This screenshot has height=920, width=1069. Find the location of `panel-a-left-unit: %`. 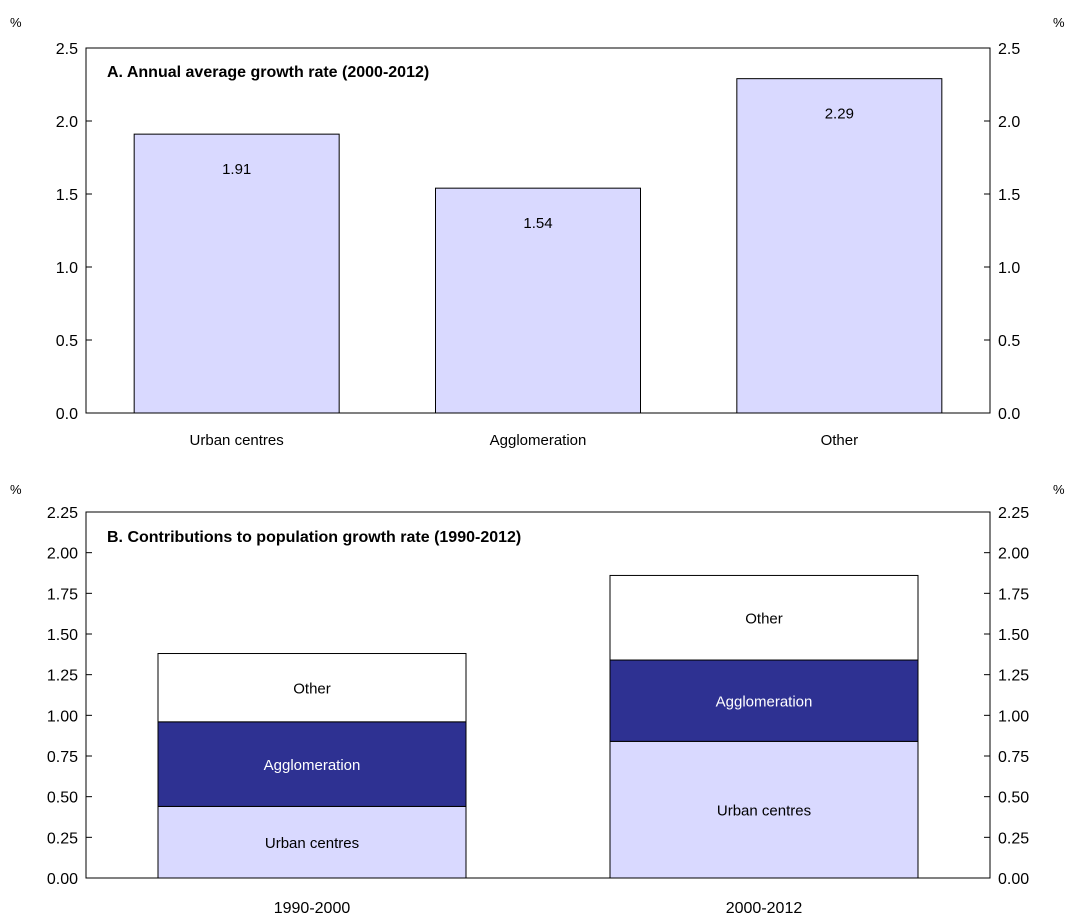

panel-a-left-unit: % is located at coordinates (16, 22).